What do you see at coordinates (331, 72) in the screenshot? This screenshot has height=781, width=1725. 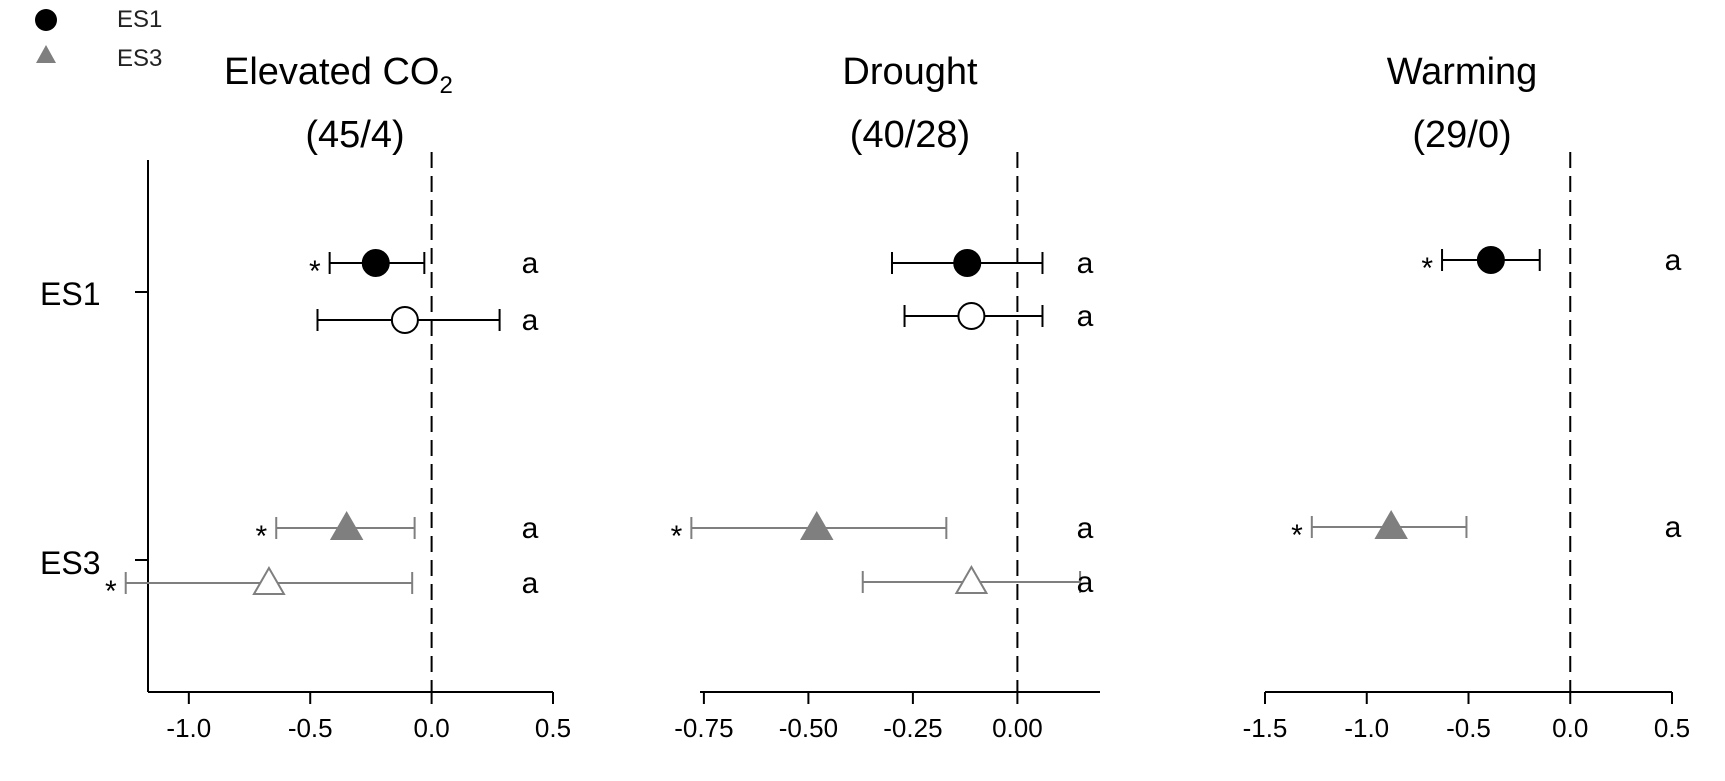 I see `panel-1-title-main: Elevated CO` at bounding box center [331, 72].